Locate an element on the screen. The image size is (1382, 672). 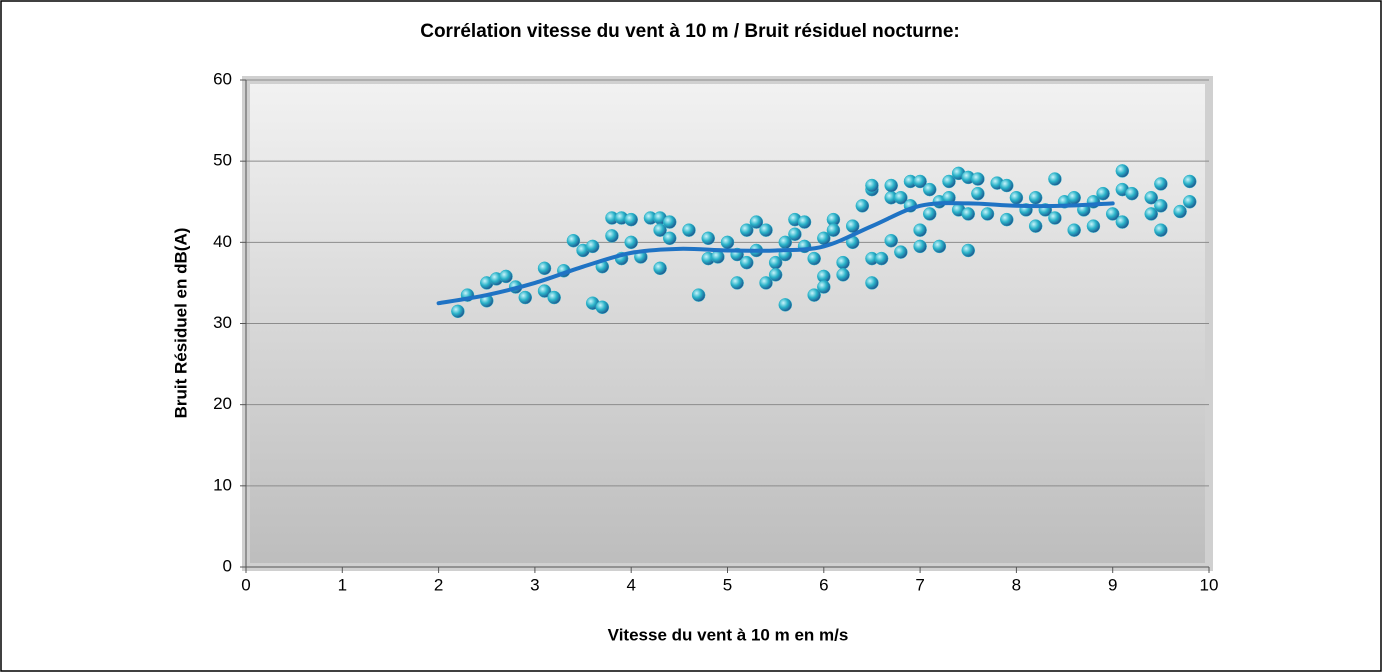
x-tick-label: 0 is located at coordinates (245, 584).